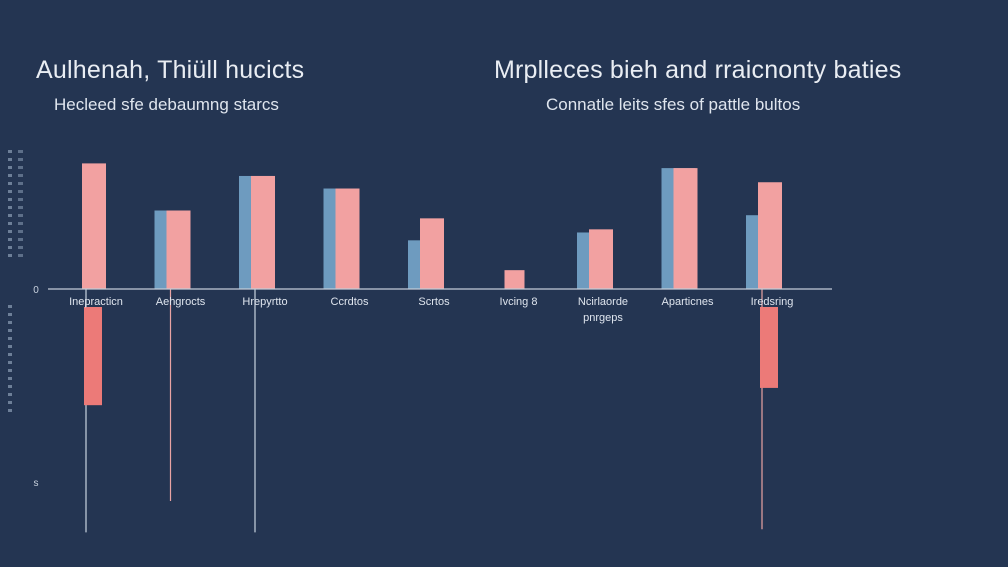  What do you see at coordinates (688, 302) in the screenshot?
I see `category-label-7: Aparticnes` at bounding box center [688, 302].